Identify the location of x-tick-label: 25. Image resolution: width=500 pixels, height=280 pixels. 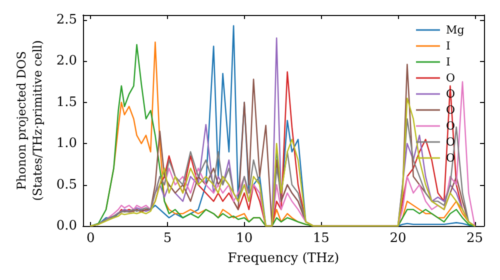
(475, 238).